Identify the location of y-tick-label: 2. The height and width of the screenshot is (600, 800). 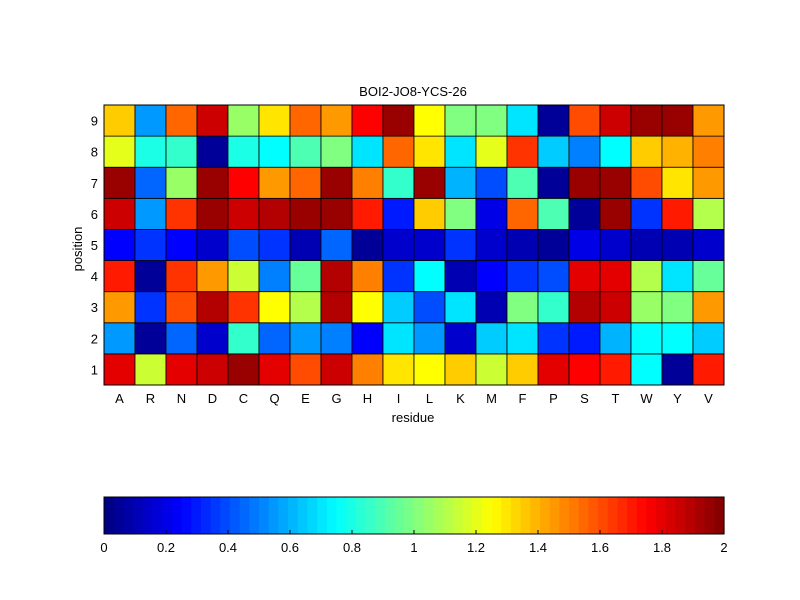
(94, 338).